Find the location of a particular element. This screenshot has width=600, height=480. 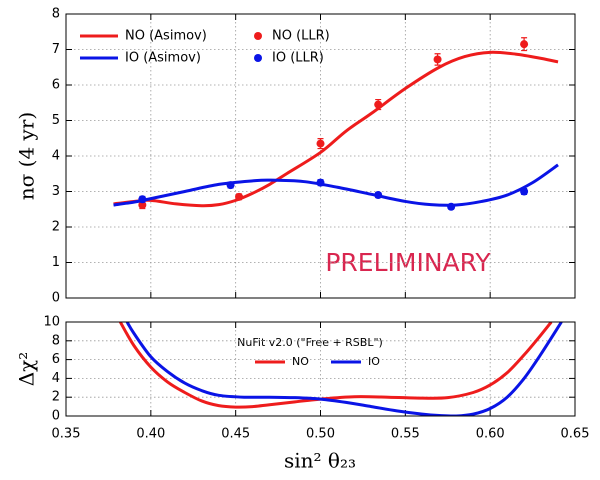

legend-label: IO is located at coordinates (374, 361).